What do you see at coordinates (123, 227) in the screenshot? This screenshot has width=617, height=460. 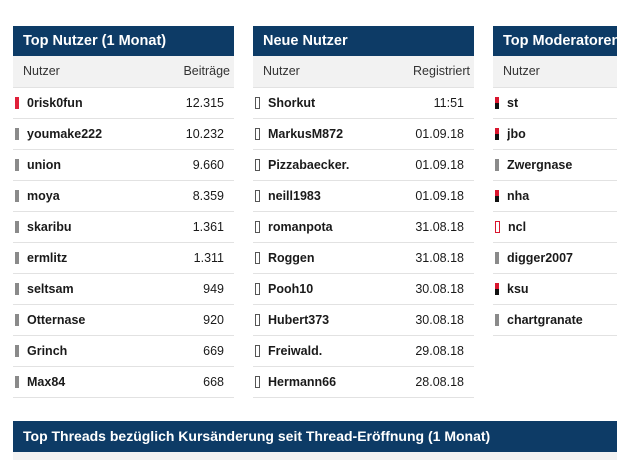 I see `list-item: skaribu 1.361` at bounding box center [123, 227].